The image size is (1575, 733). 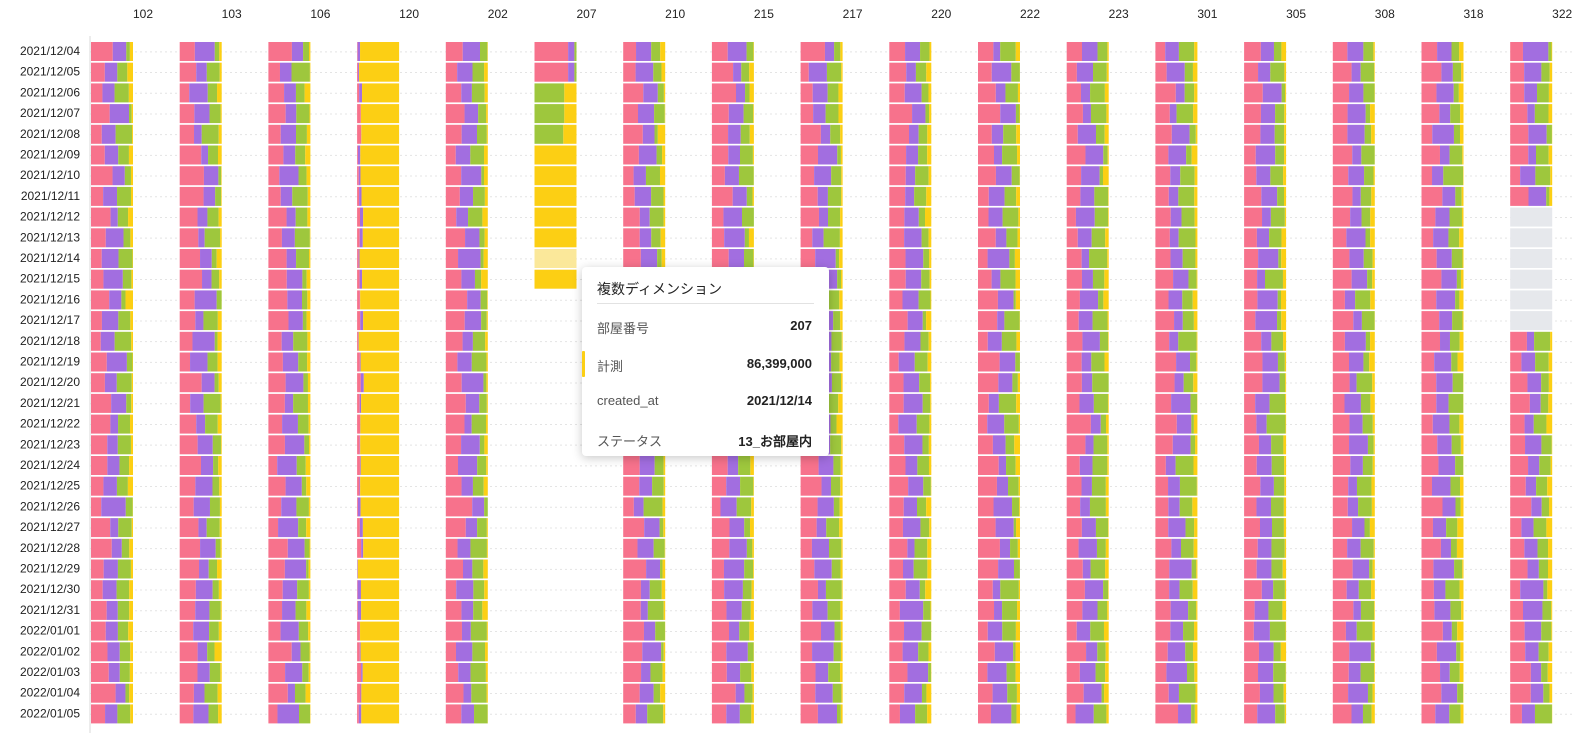 I want to click on tooltip-row-status: ステータス 13_お部屋内, so click(x=704, y=439).